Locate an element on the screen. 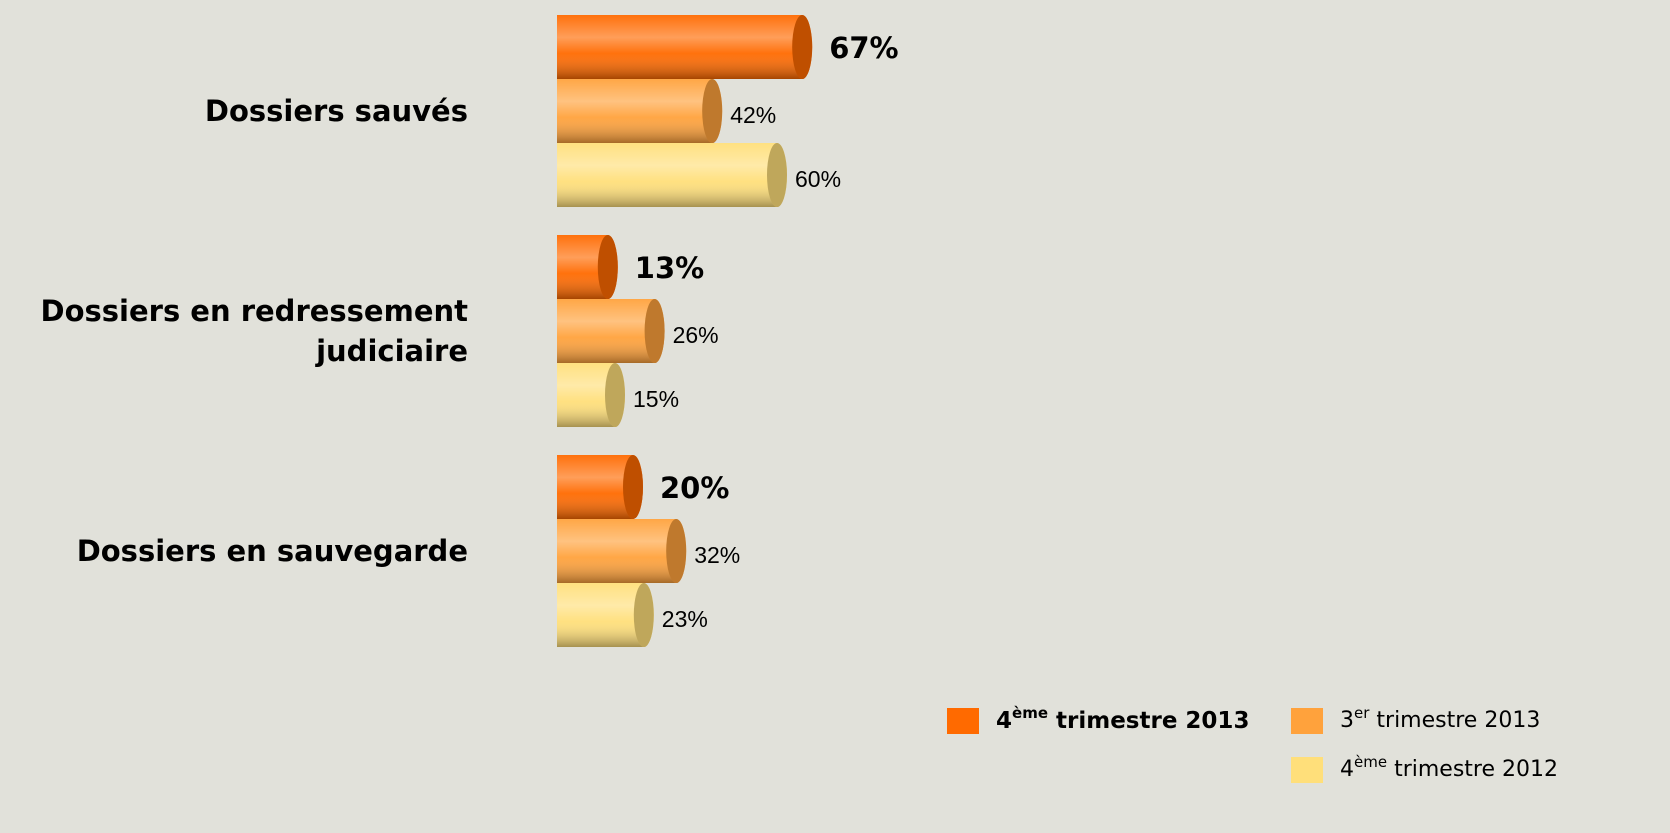  value-label: 26% is located at coordinates (696, 335).